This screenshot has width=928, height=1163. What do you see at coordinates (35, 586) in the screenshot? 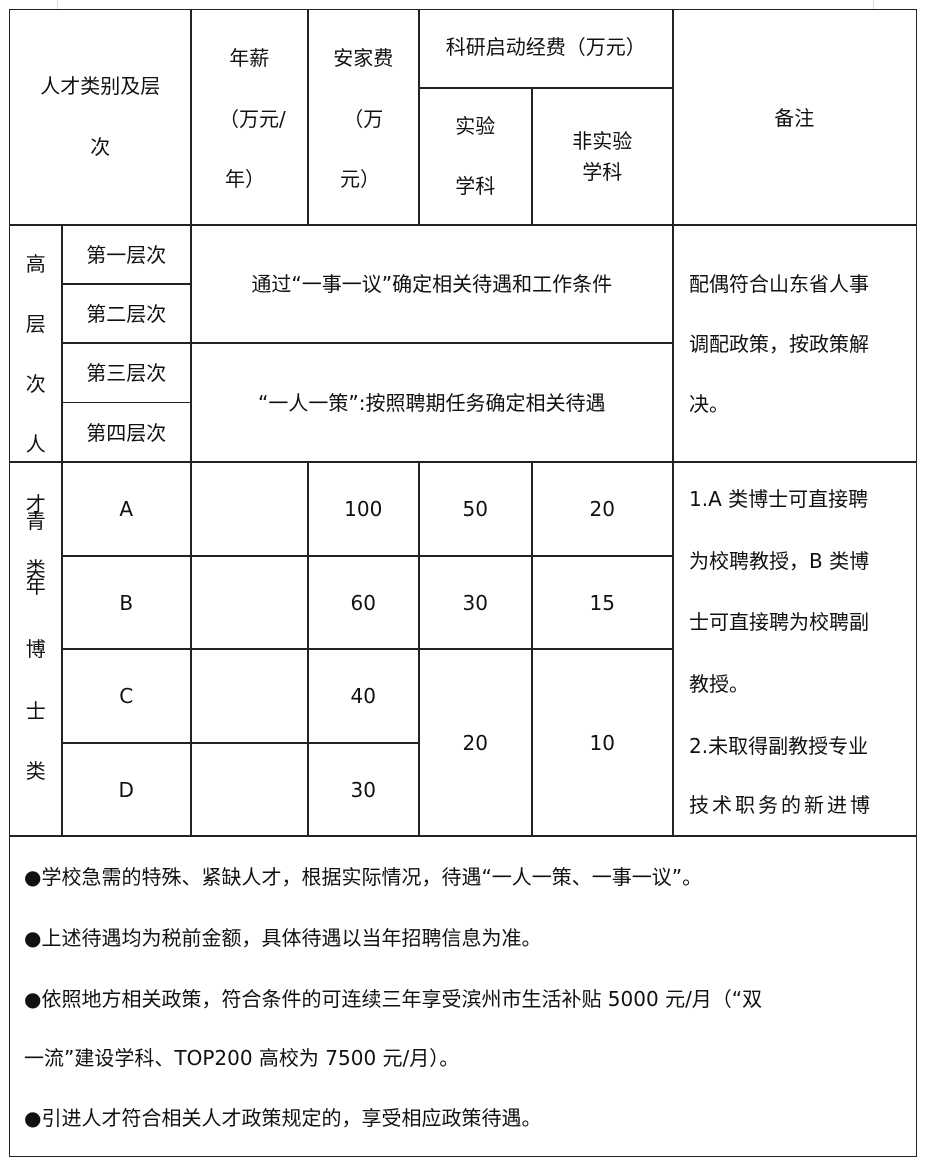
I see `cell-text: 年` at bounding box center [35, 586].